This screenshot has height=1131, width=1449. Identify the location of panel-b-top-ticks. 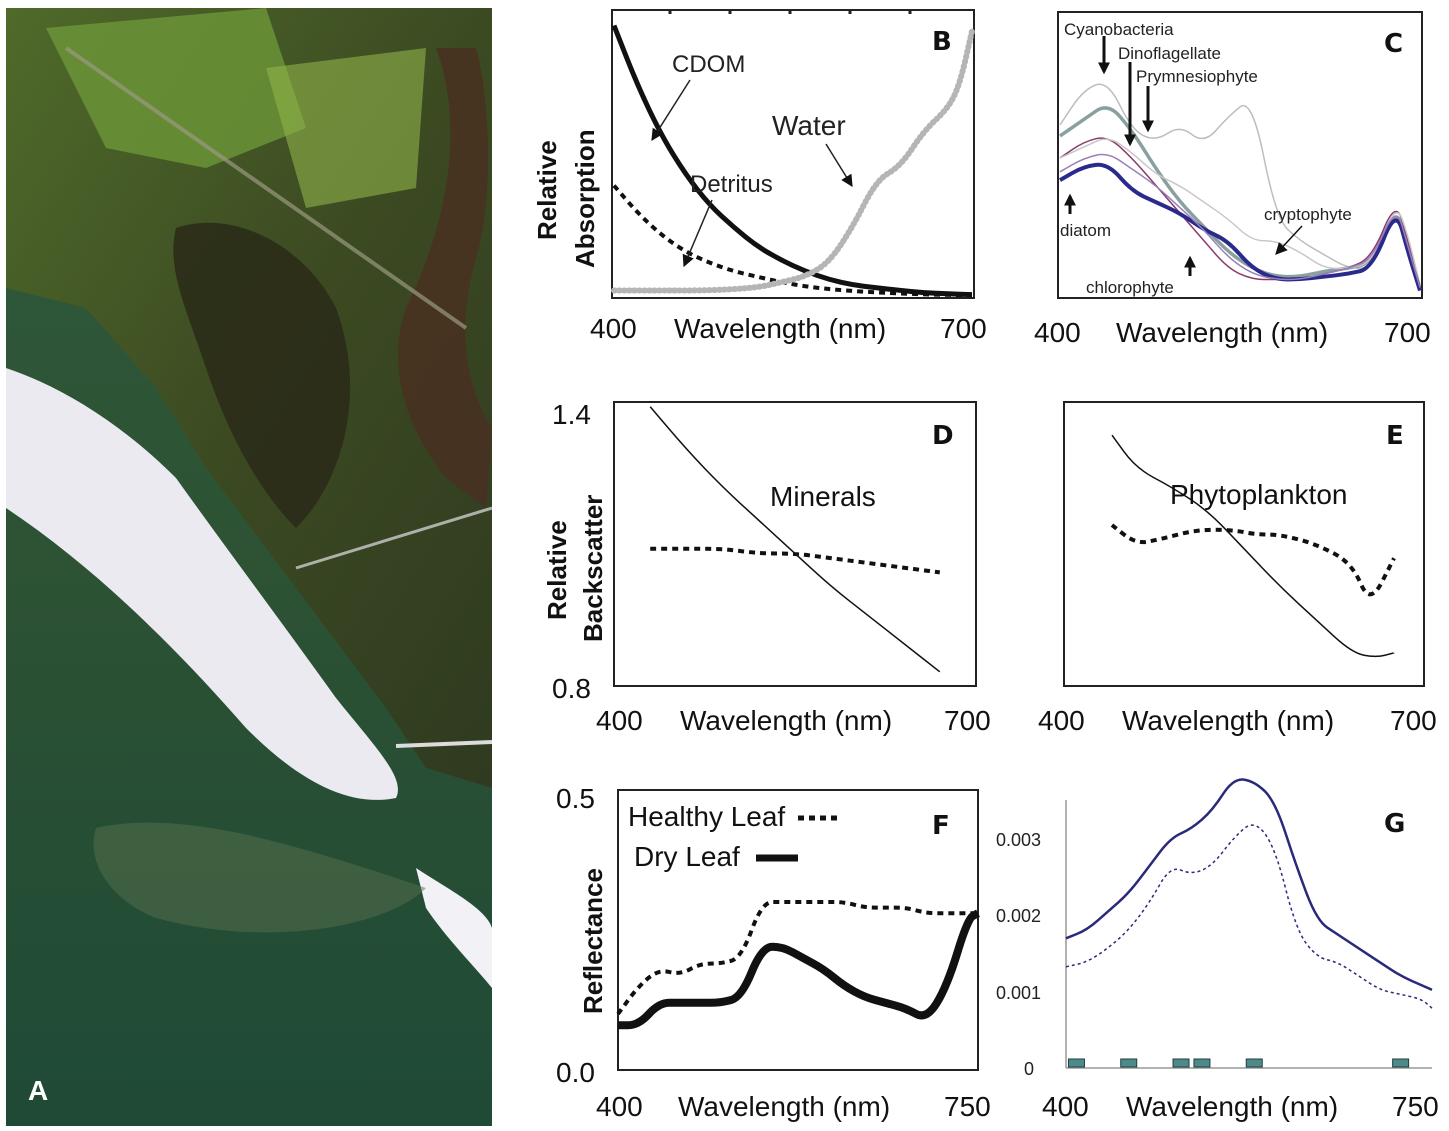
(790, 12).